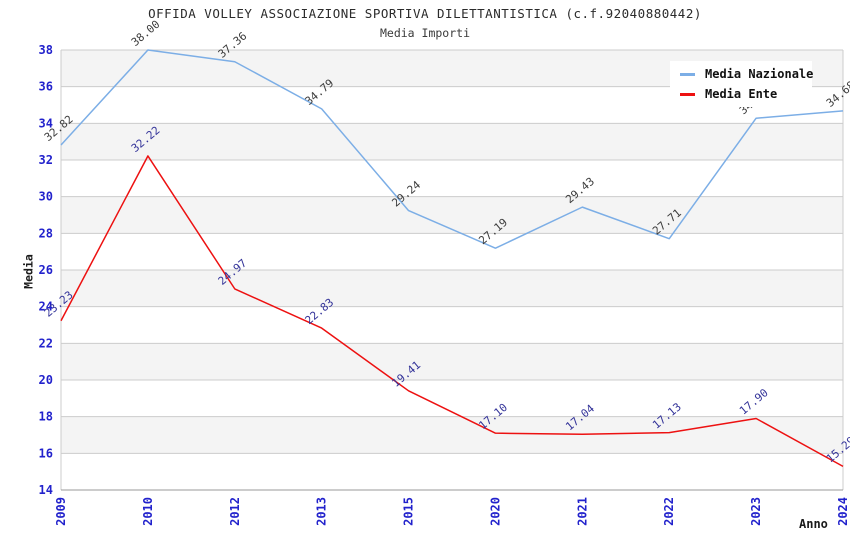 This screenshot has height=550, width=850. What do you see at coordinates (28, 271) in the screenshot?
I see `y-axis-title: Media` at bounding box center [28, 271].